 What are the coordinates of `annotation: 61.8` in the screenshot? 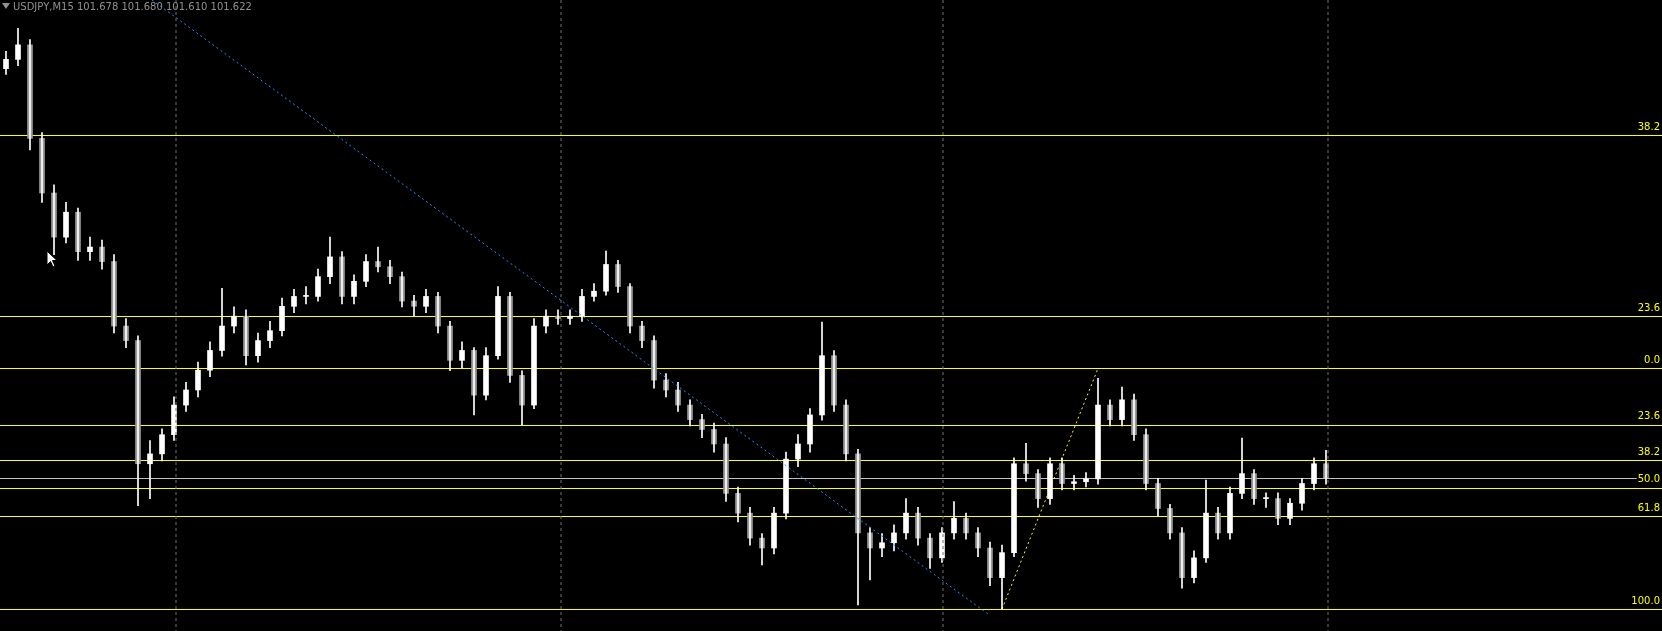 It's located at (1648, 507).